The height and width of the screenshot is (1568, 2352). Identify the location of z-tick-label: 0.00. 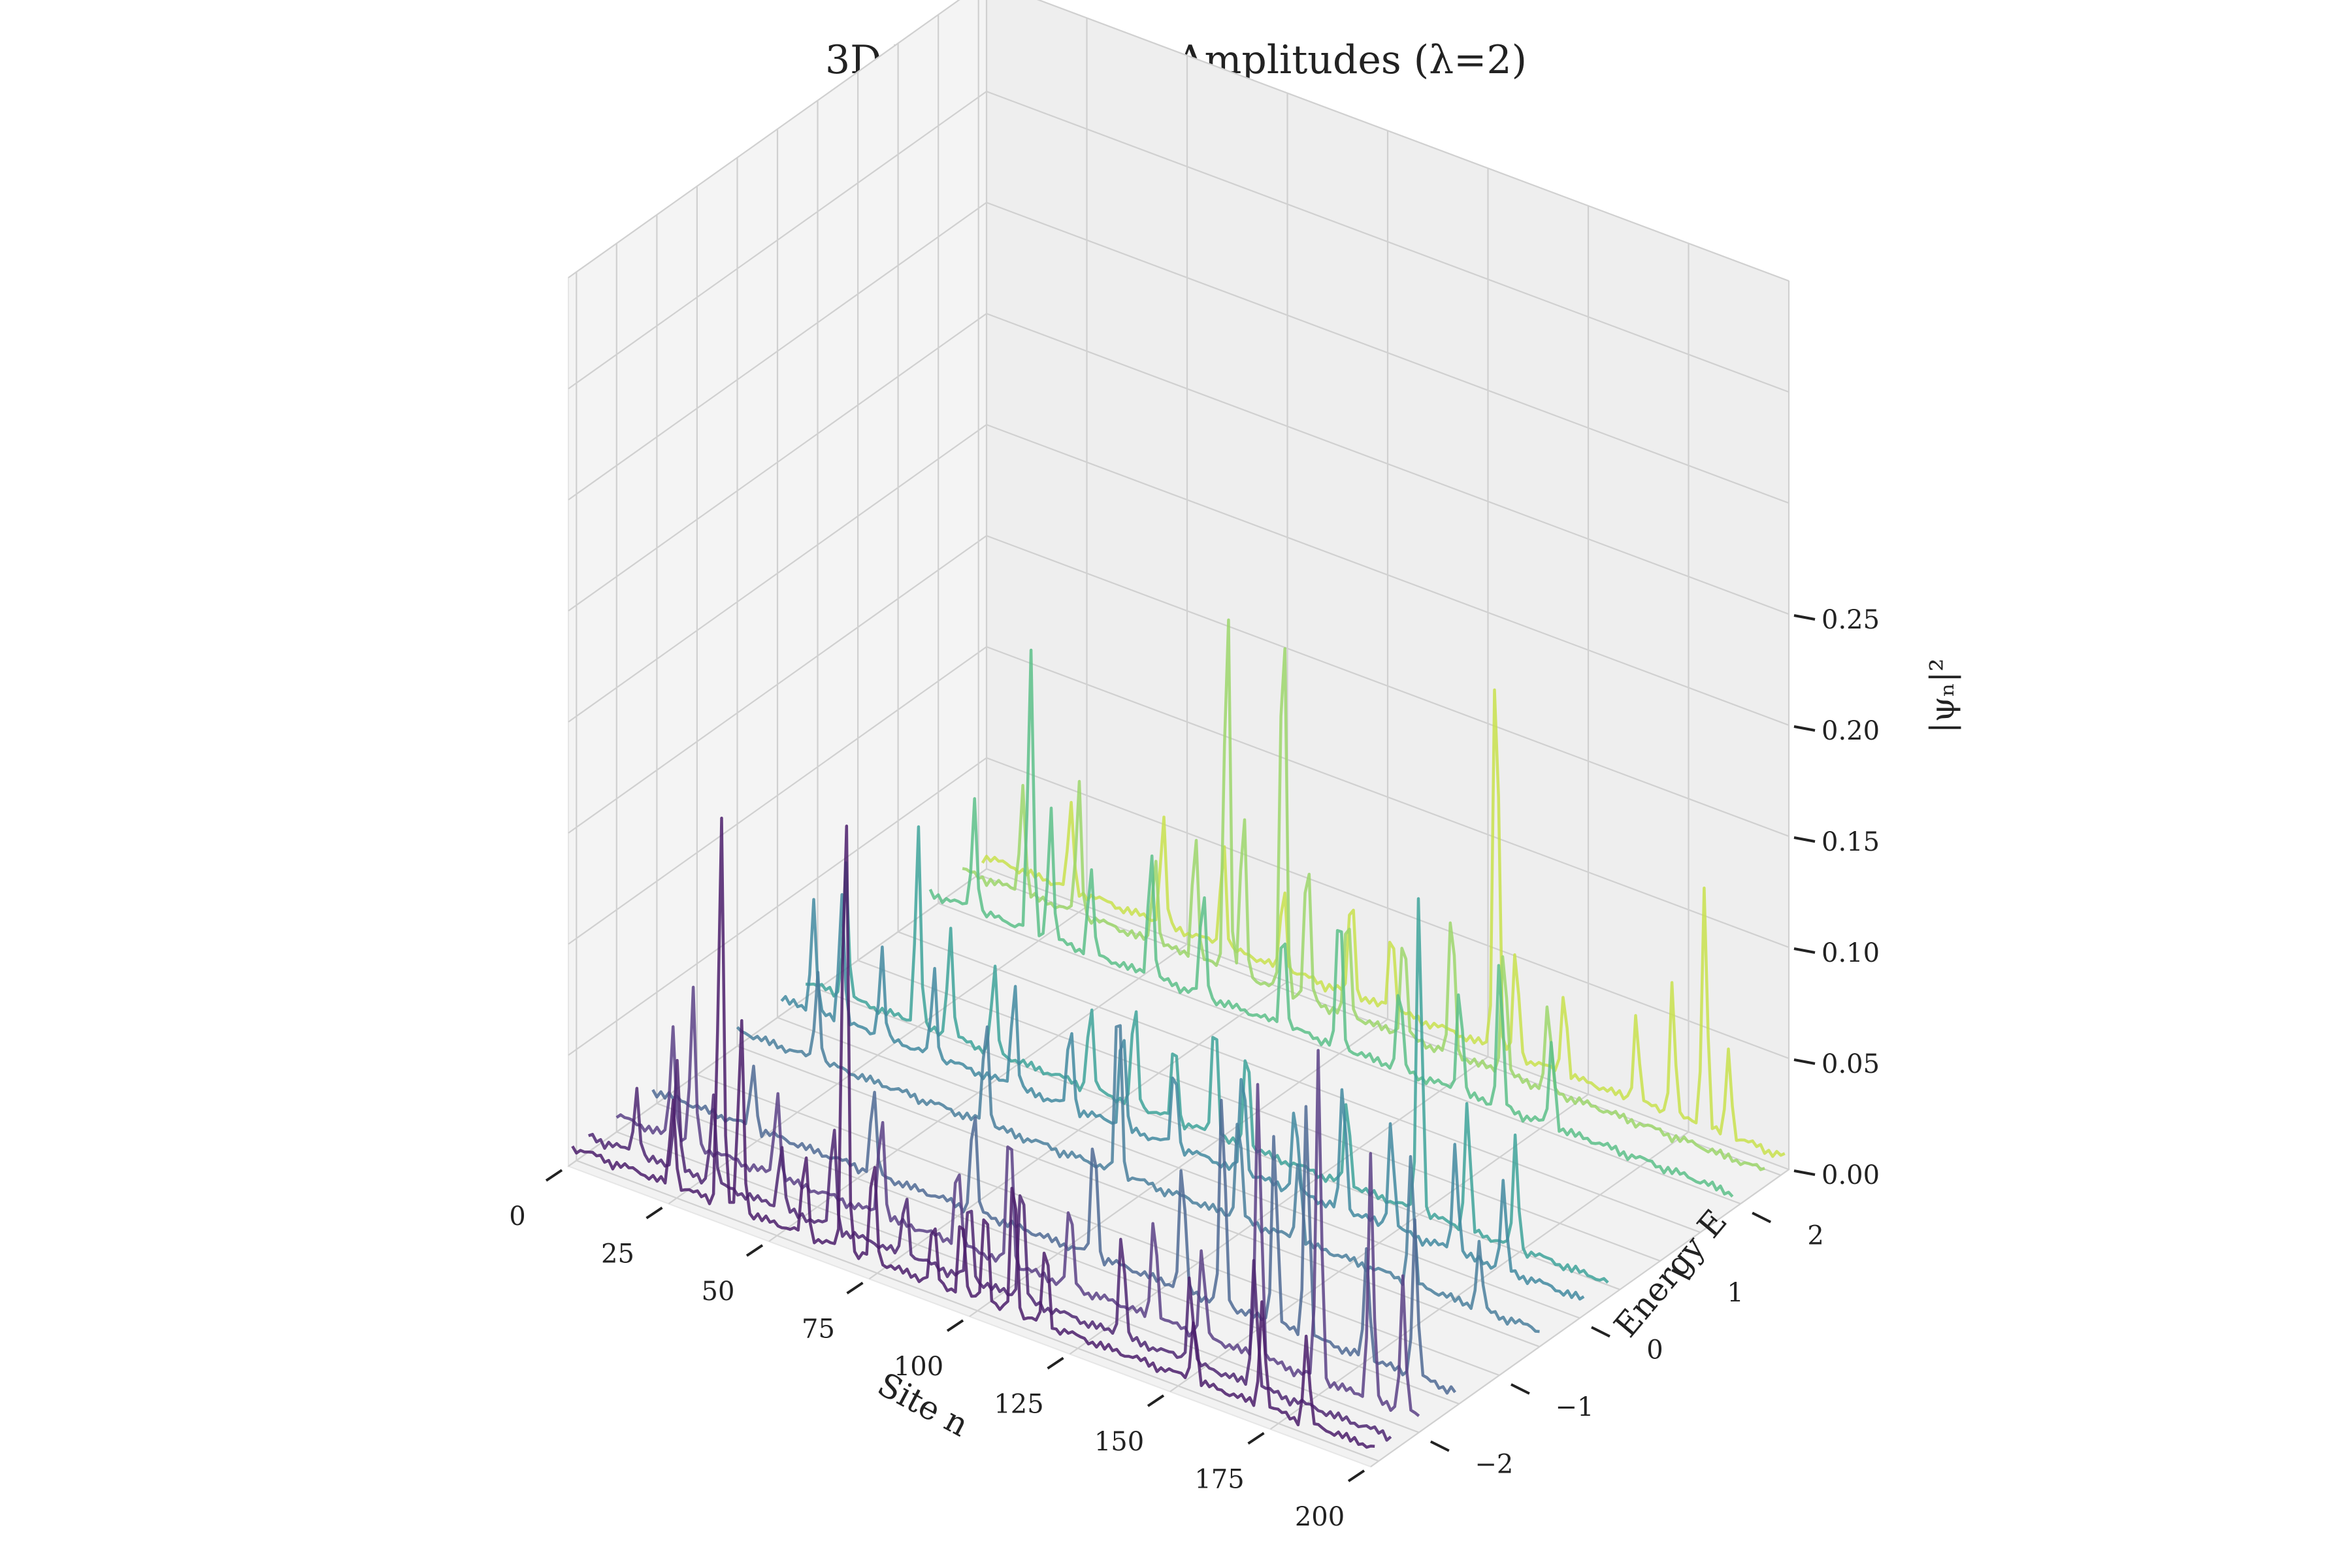
(1850, 1175).